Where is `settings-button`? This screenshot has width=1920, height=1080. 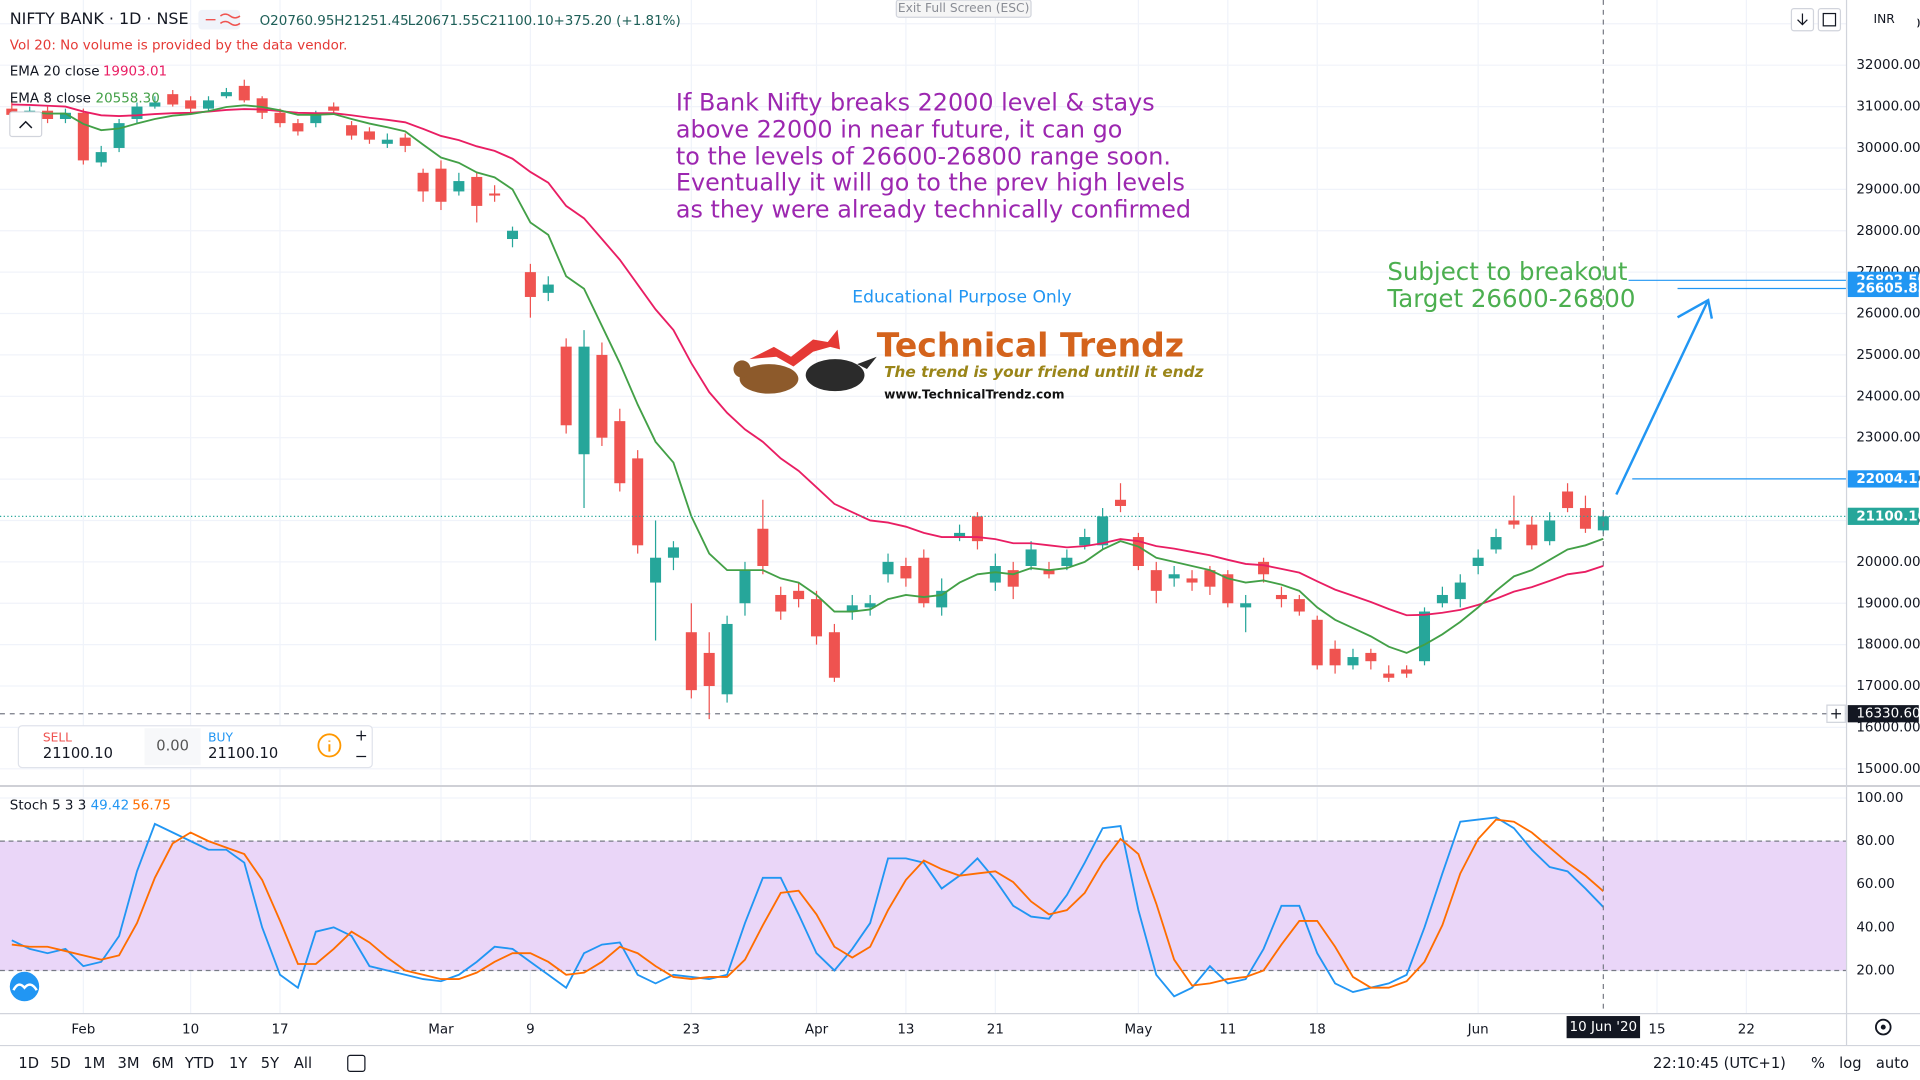
settings-button is located at coordinates (1883, 1027).